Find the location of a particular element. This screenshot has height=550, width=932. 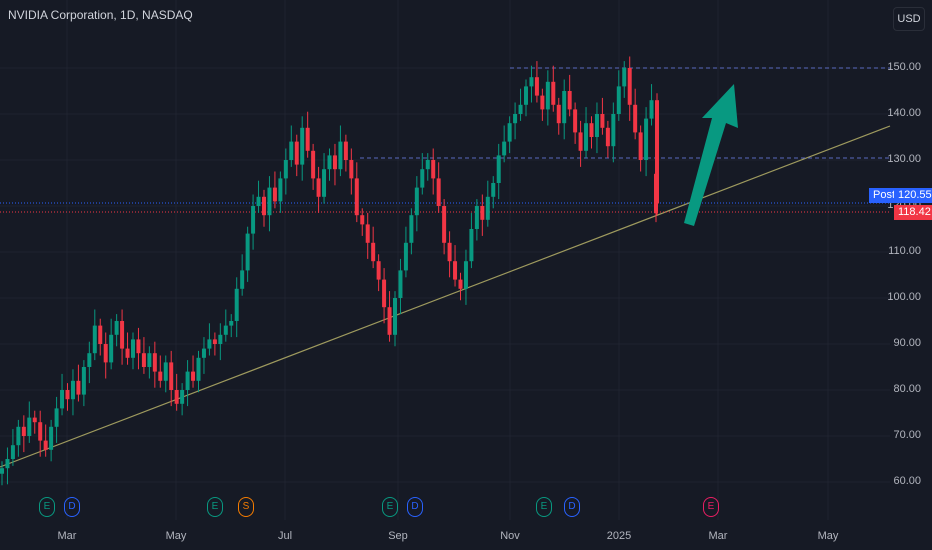

time-tick-label: May is located at coordinates (176, 536).